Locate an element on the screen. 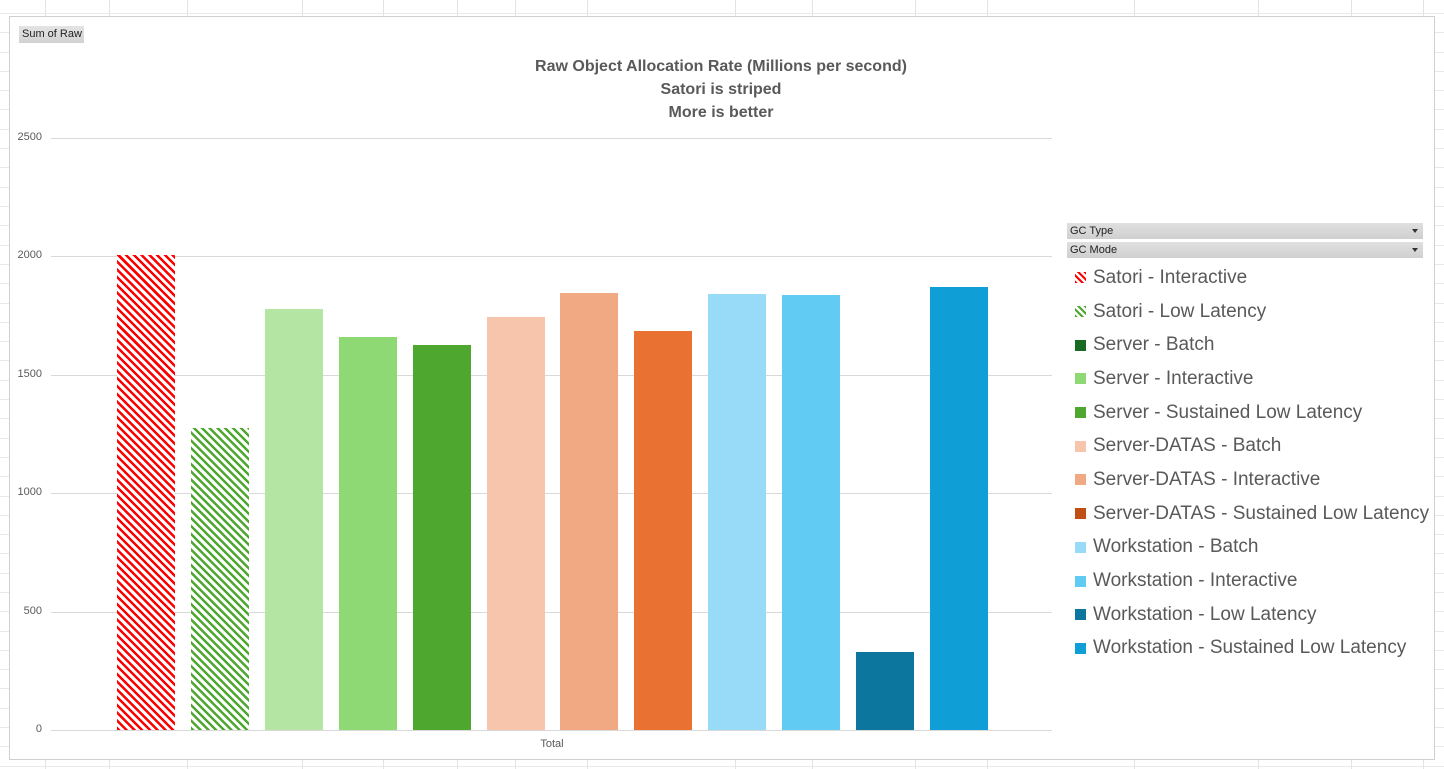 The image size is (1444, 769). legend-label: Workstation - Batch is located at coordinates (1176, 547).